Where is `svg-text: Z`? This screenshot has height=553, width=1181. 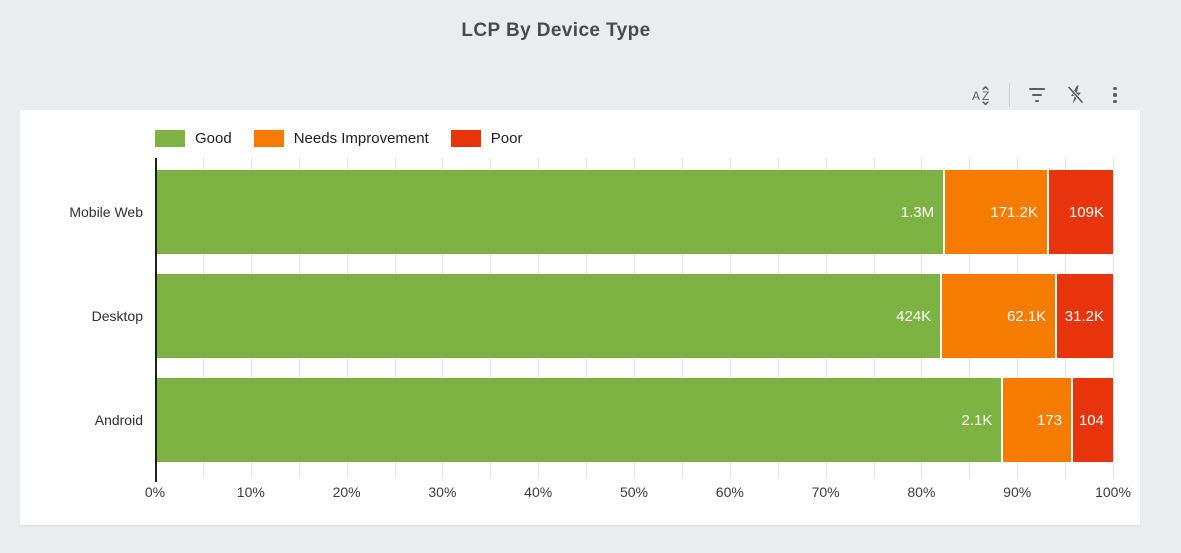
svg-text: Z is located at coordinates (985, 96).